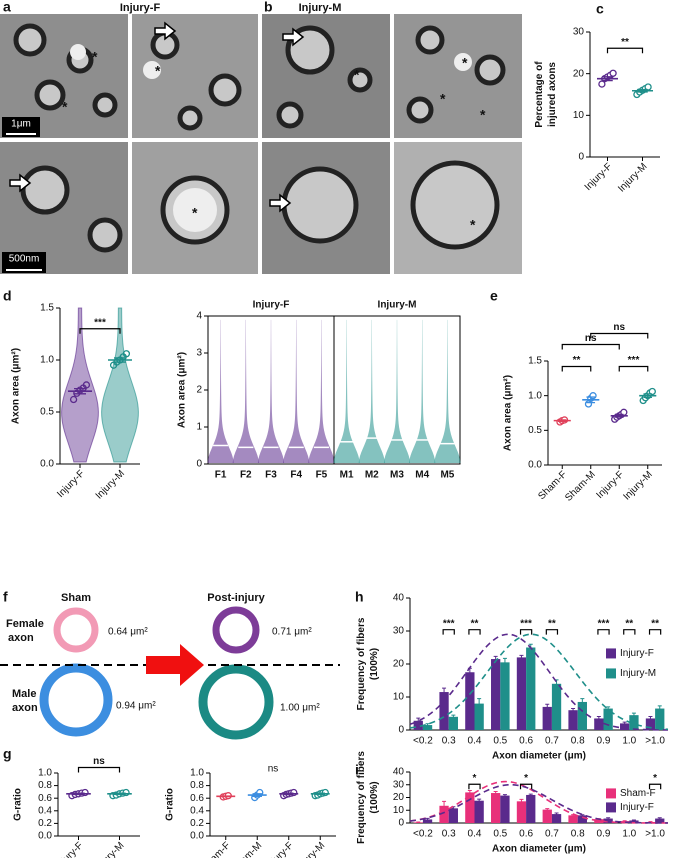 The image size is (676, 858). What do you see at coordinates (24, 694) in the screenshot?
I see `row-label: Male` at bounding box center [24, 694].